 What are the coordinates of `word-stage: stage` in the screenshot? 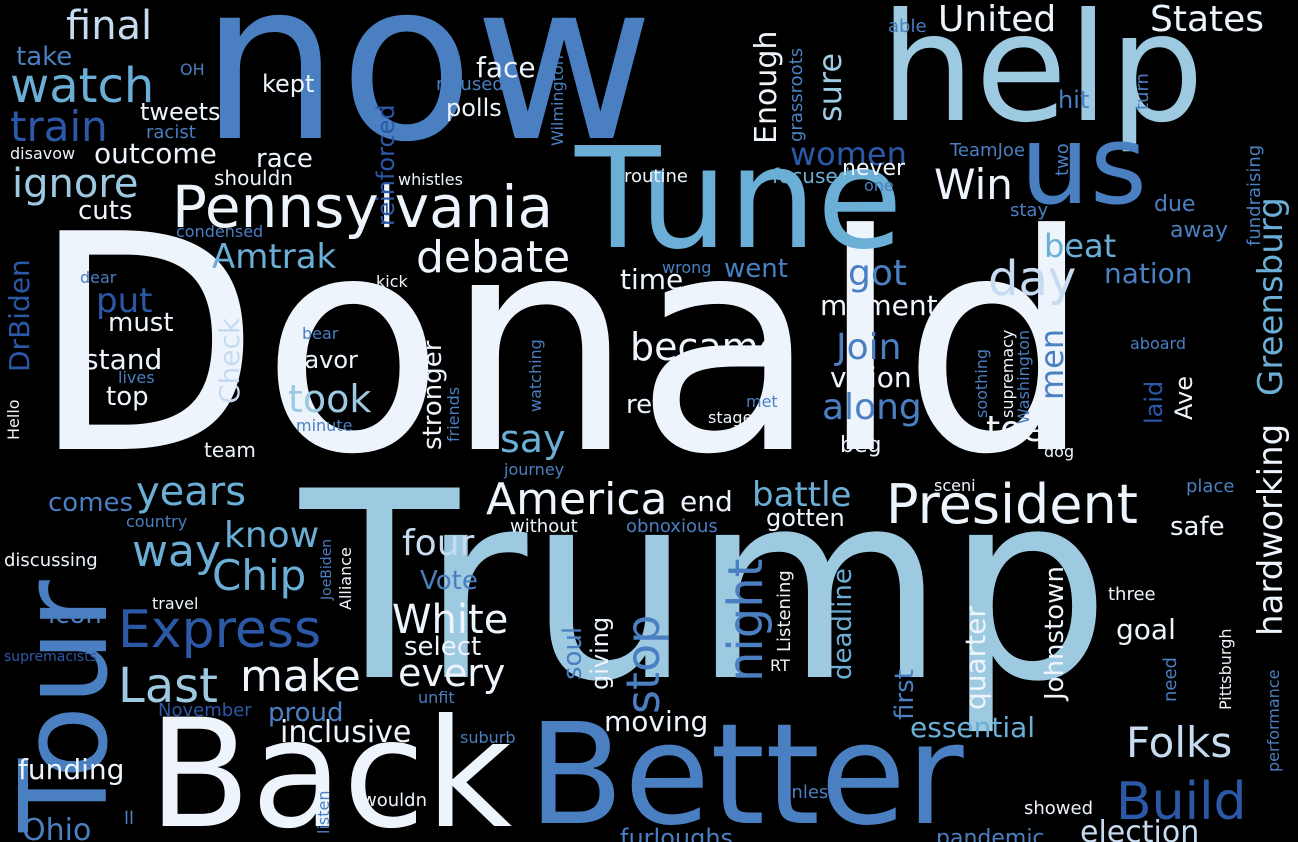 It's located at (730, 417).